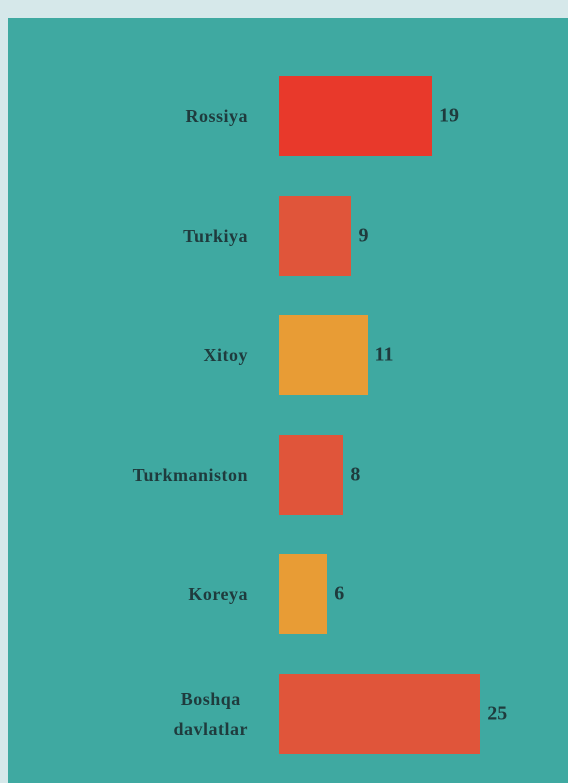  I want to click on category-label: Xitoy, so click(225, 355).